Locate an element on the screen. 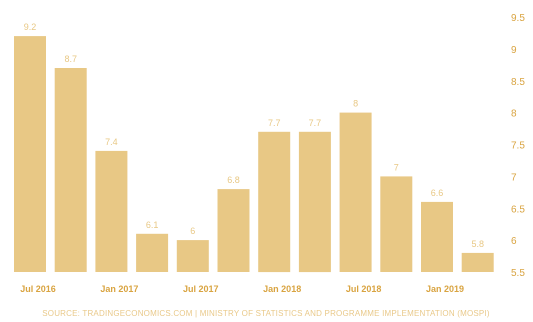  bar-value-label-5: 6 is located at coordinates (192, 231).